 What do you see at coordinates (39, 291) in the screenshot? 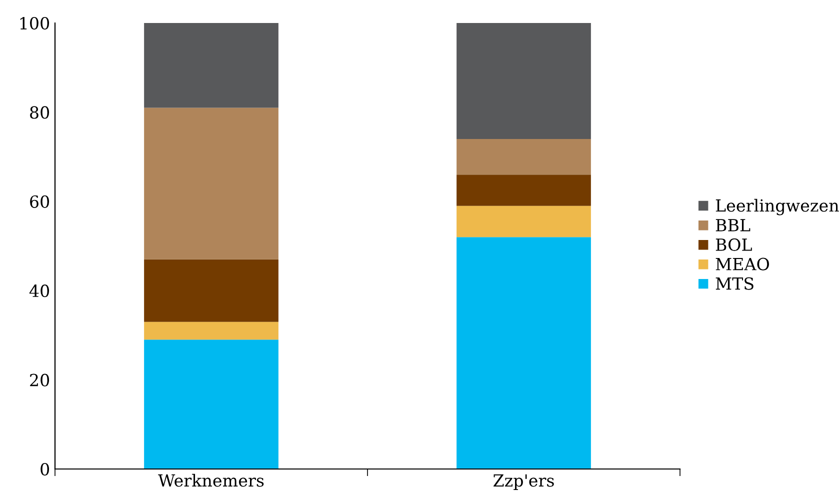
I see `y-tick-label: 40` at bounding box center [39, 291].